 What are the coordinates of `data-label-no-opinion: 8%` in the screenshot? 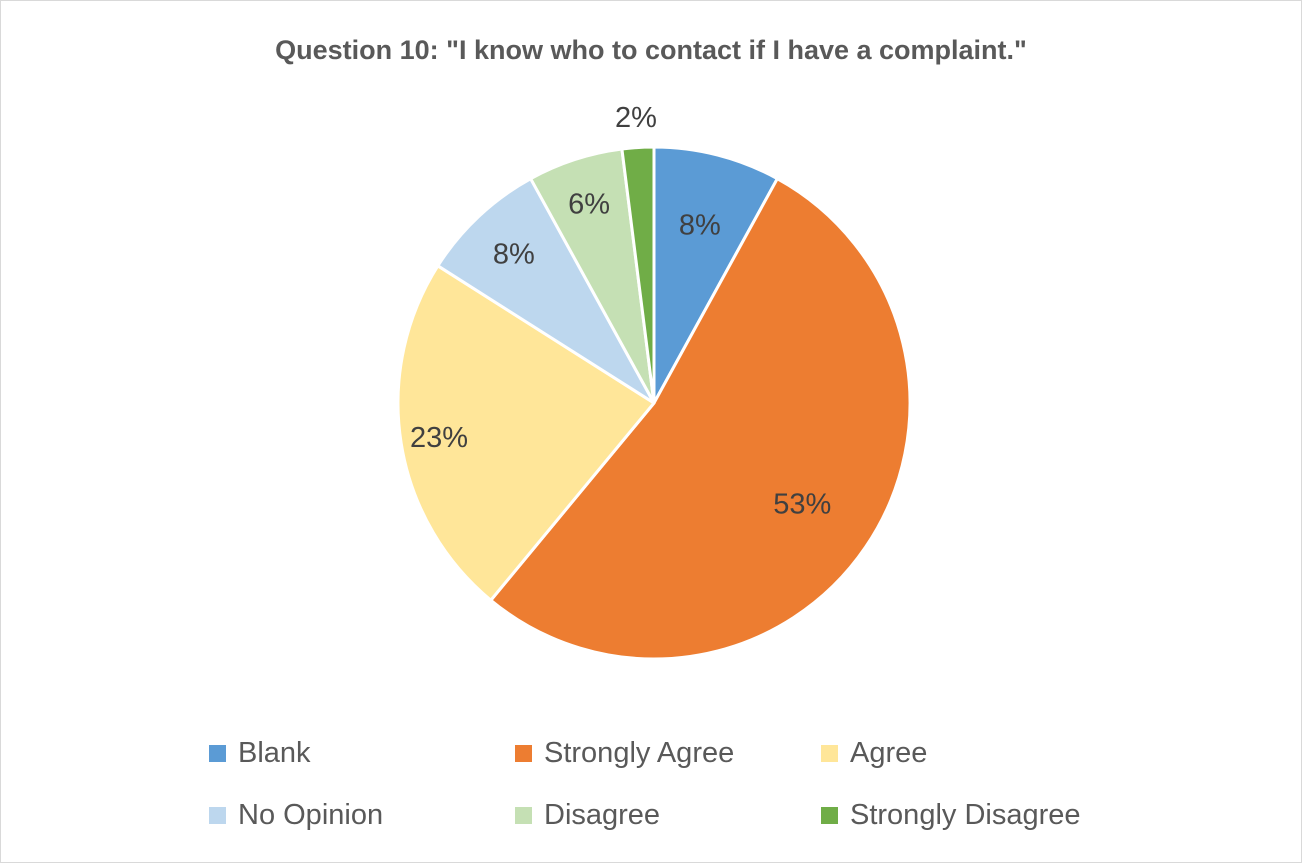 It's located at (514, 255).